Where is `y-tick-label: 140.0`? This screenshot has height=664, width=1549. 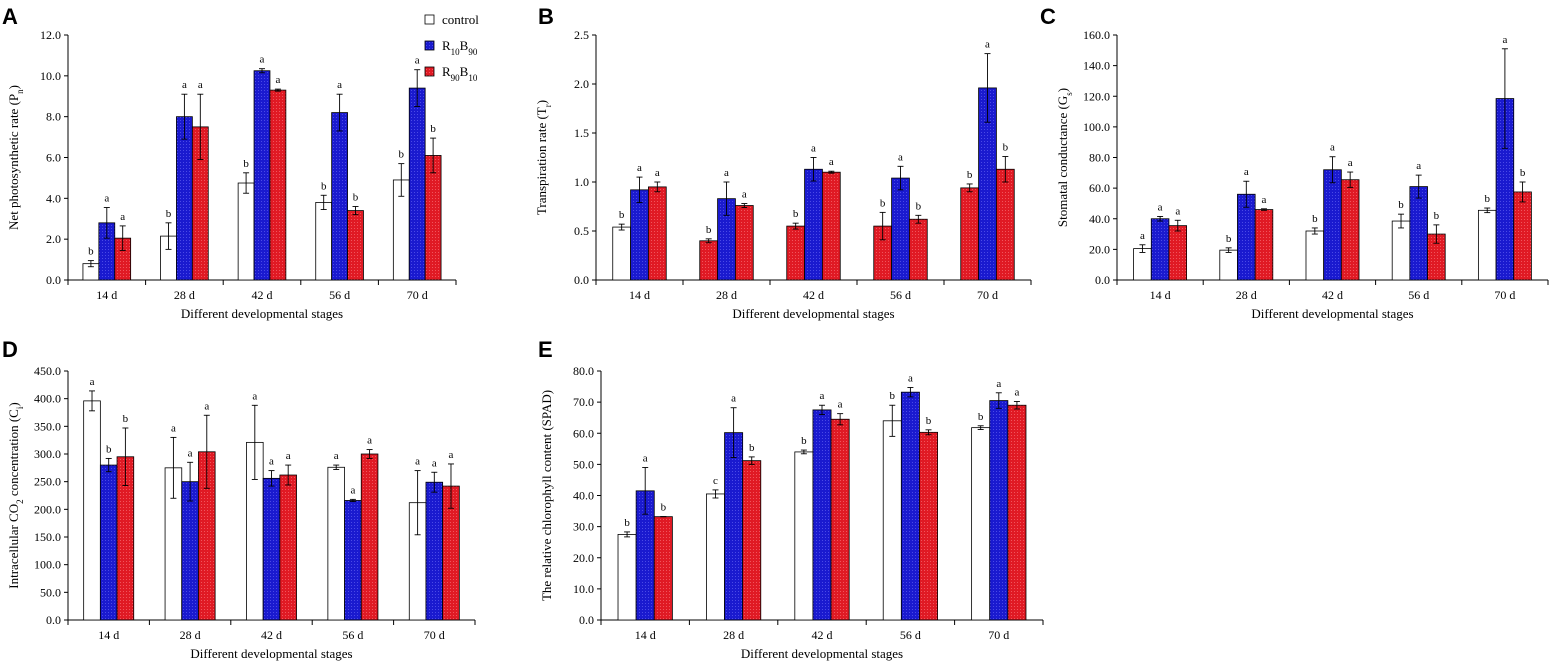 y-tick-label: 140.0 is located at coordinates (1096, 66).